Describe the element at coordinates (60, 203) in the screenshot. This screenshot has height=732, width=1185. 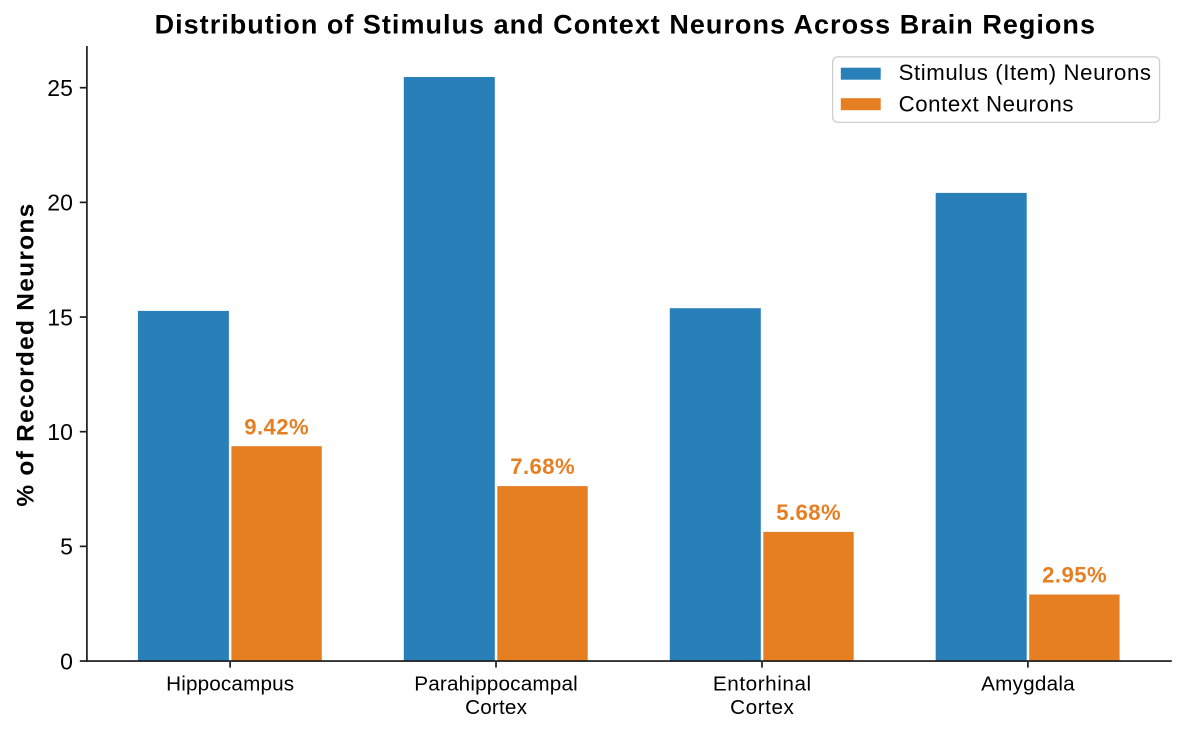
I see `svg-text: 20` at that location.